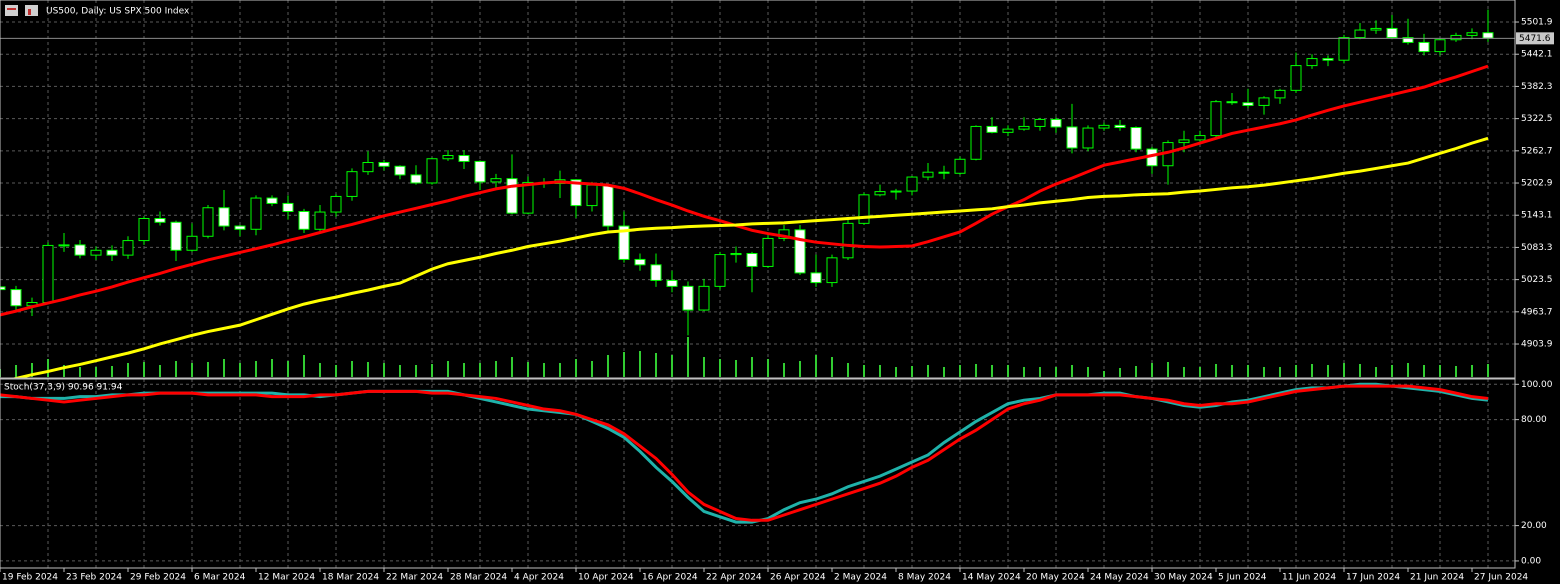 The image size is (1560, 584). I want to click on x-tick-label: 18 Mar 2024, so click(350, 578).